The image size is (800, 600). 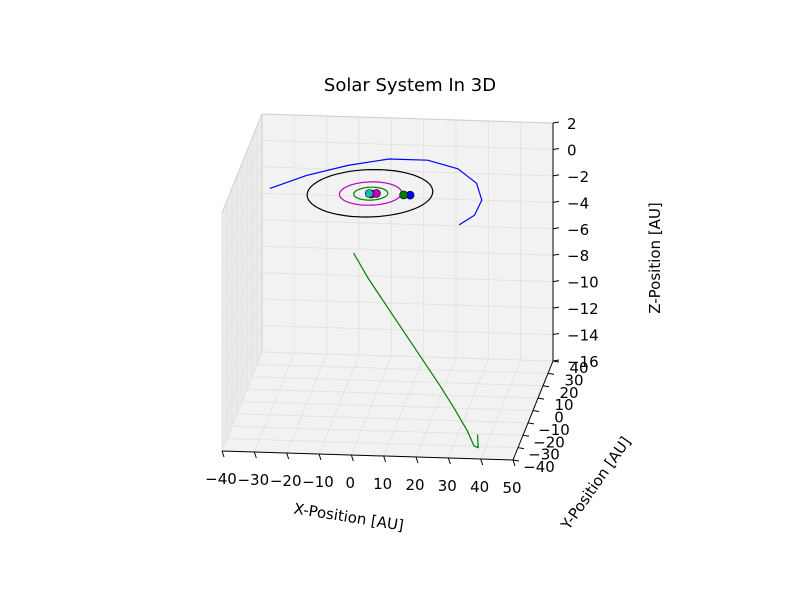 What do you see at coordinates (539, 467) in the screenshot?
I see `y-tick-label: −40` at bounding box center [539, 467].